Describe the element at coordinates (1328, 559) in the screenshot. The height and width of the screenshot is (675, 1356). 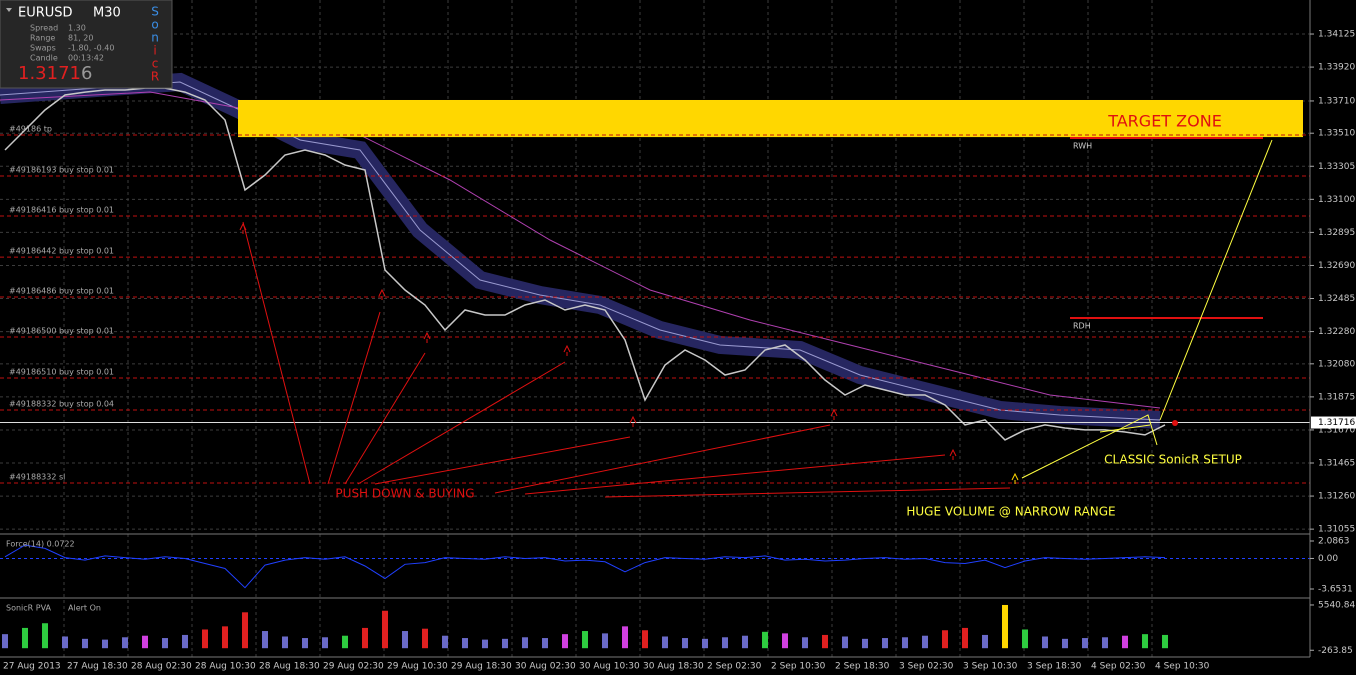
I see `y-tick-label: 0.00` at that location.